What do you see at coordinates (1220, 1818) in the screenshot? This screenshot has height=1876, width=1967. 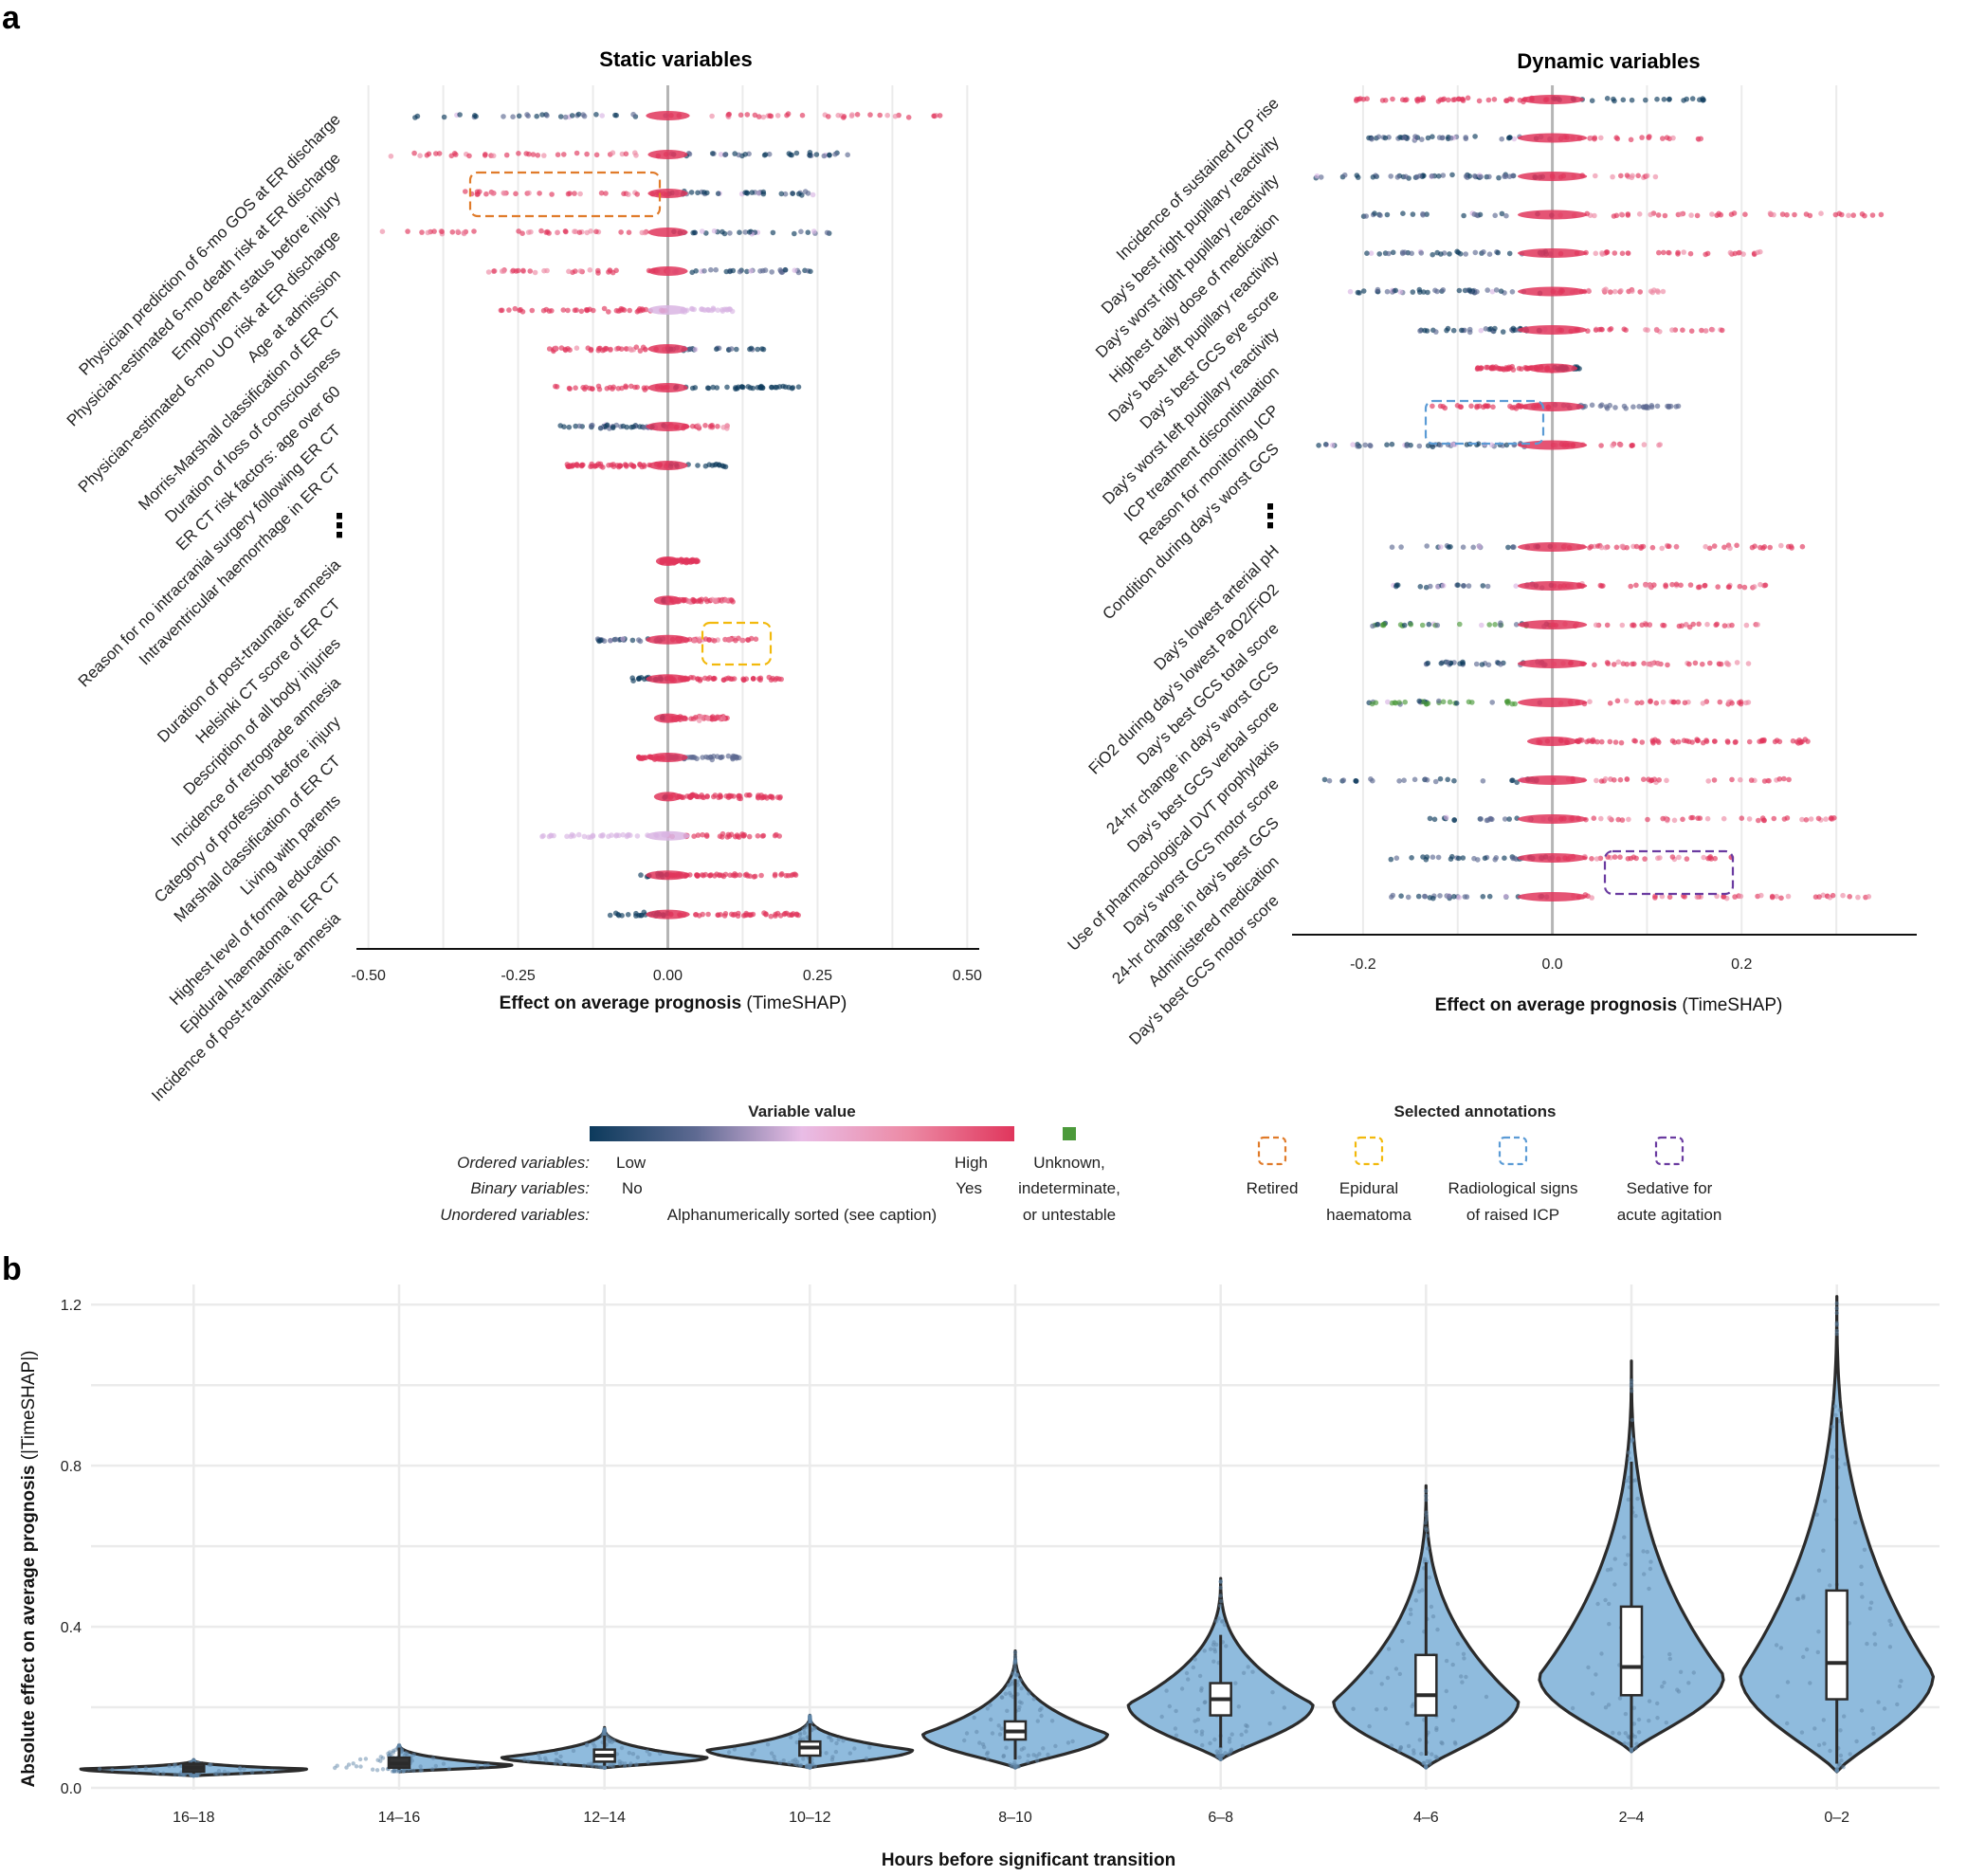 I see `violin-x-tick: 6–8` at bounding box center [1220, 1818].